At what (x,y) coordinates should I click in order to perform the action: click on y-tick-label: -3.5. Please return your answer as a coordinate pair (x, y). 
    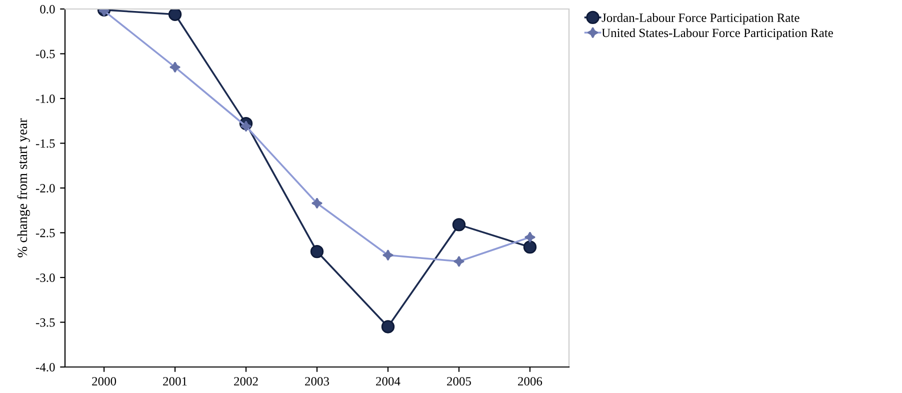
    Looking at the image, I should click on (45, 322).